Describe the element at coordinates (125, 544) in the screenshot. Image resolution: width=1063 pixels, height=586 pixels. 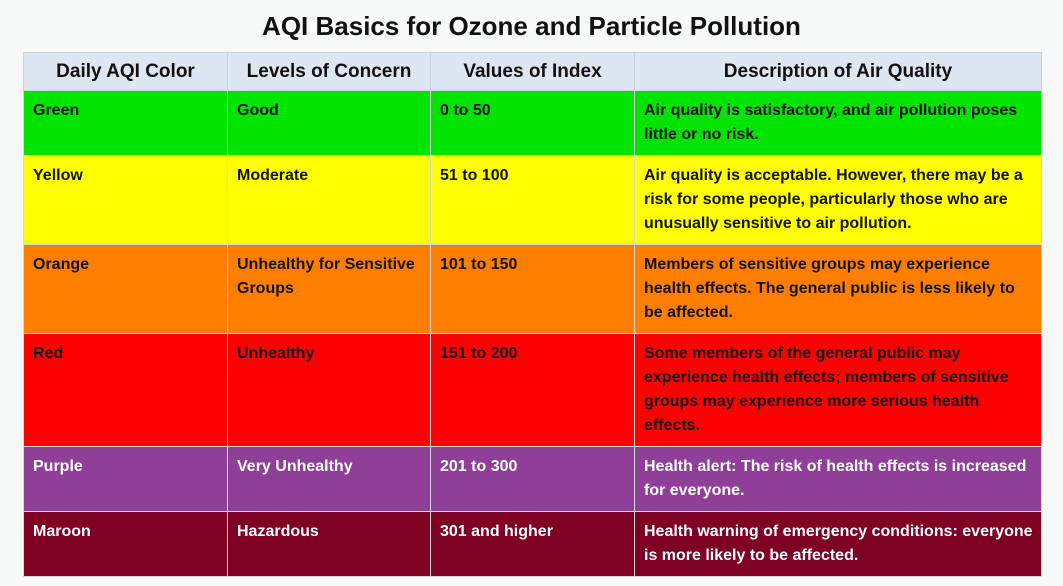
I see `cell-color: Maroon` at that location.